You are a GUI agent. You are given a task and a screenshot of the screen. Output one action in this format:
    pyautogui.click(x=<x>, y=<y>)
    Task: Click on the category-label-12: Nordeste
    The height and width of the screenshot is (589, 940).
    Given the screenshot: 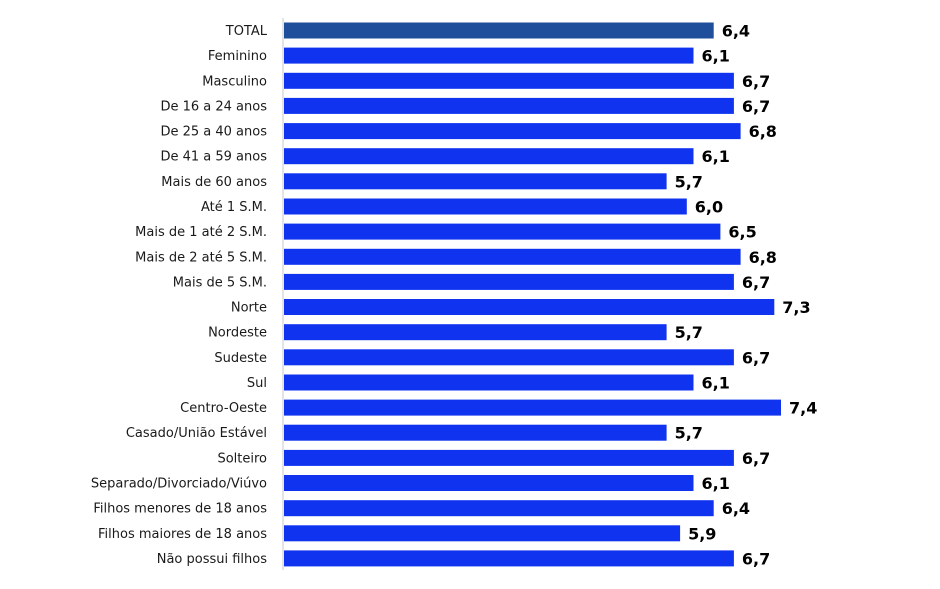 What is the action you would take?
    pyautogui.click(x=237, y=333)
    